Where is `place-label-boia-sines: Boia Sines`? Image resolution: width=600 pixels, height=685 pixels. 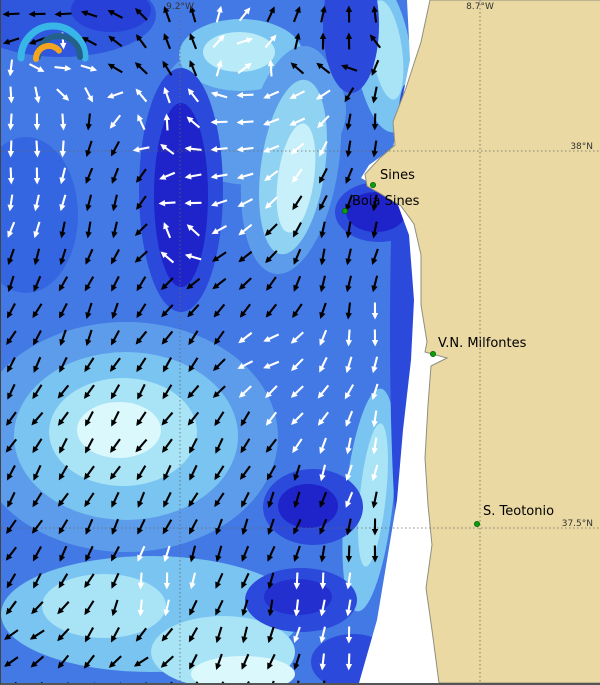
place-label-boia-sines: Boia Sines is located at coordinates (385, 202).